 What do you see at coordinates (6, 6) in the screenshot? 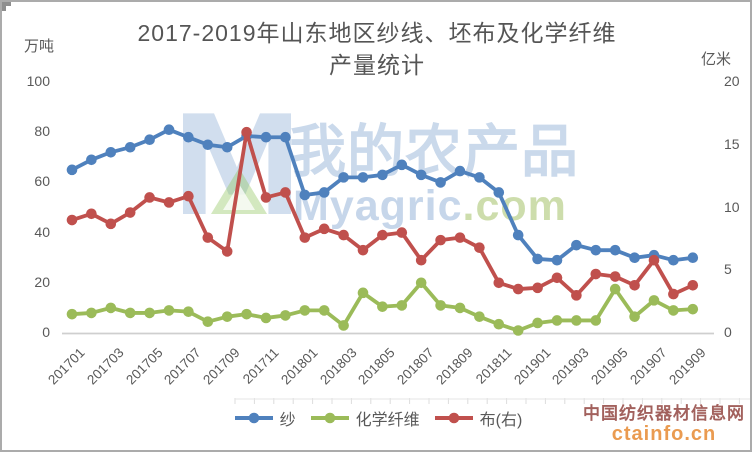
I see `corner-artifact` at bounding box center [6, 6].